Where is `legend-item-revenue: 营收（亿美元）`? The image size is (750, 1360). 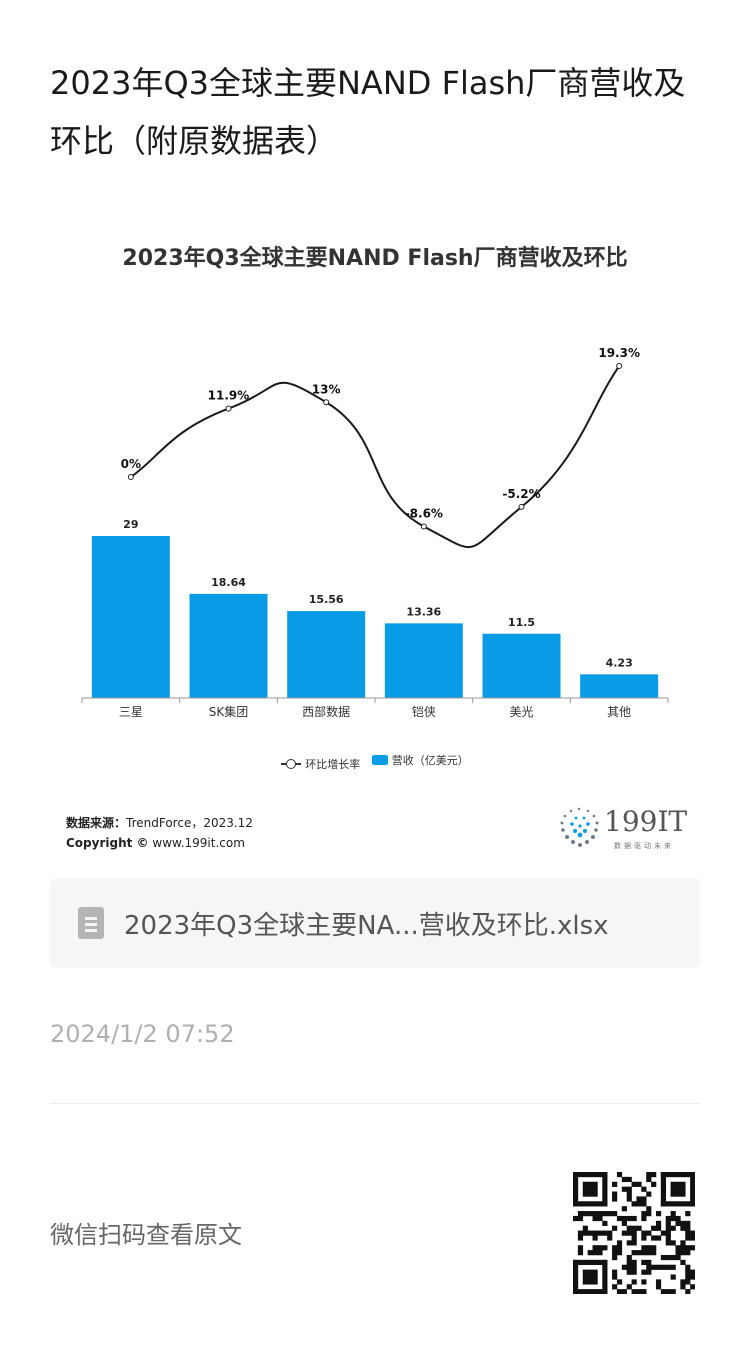
legend-item-revenue: 营收（亿美元） is located at coordinates (420, 760).